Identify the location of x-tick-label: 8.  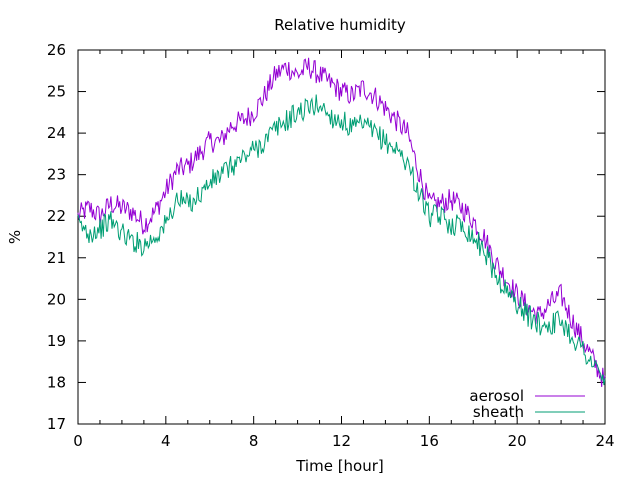
(254, 441).